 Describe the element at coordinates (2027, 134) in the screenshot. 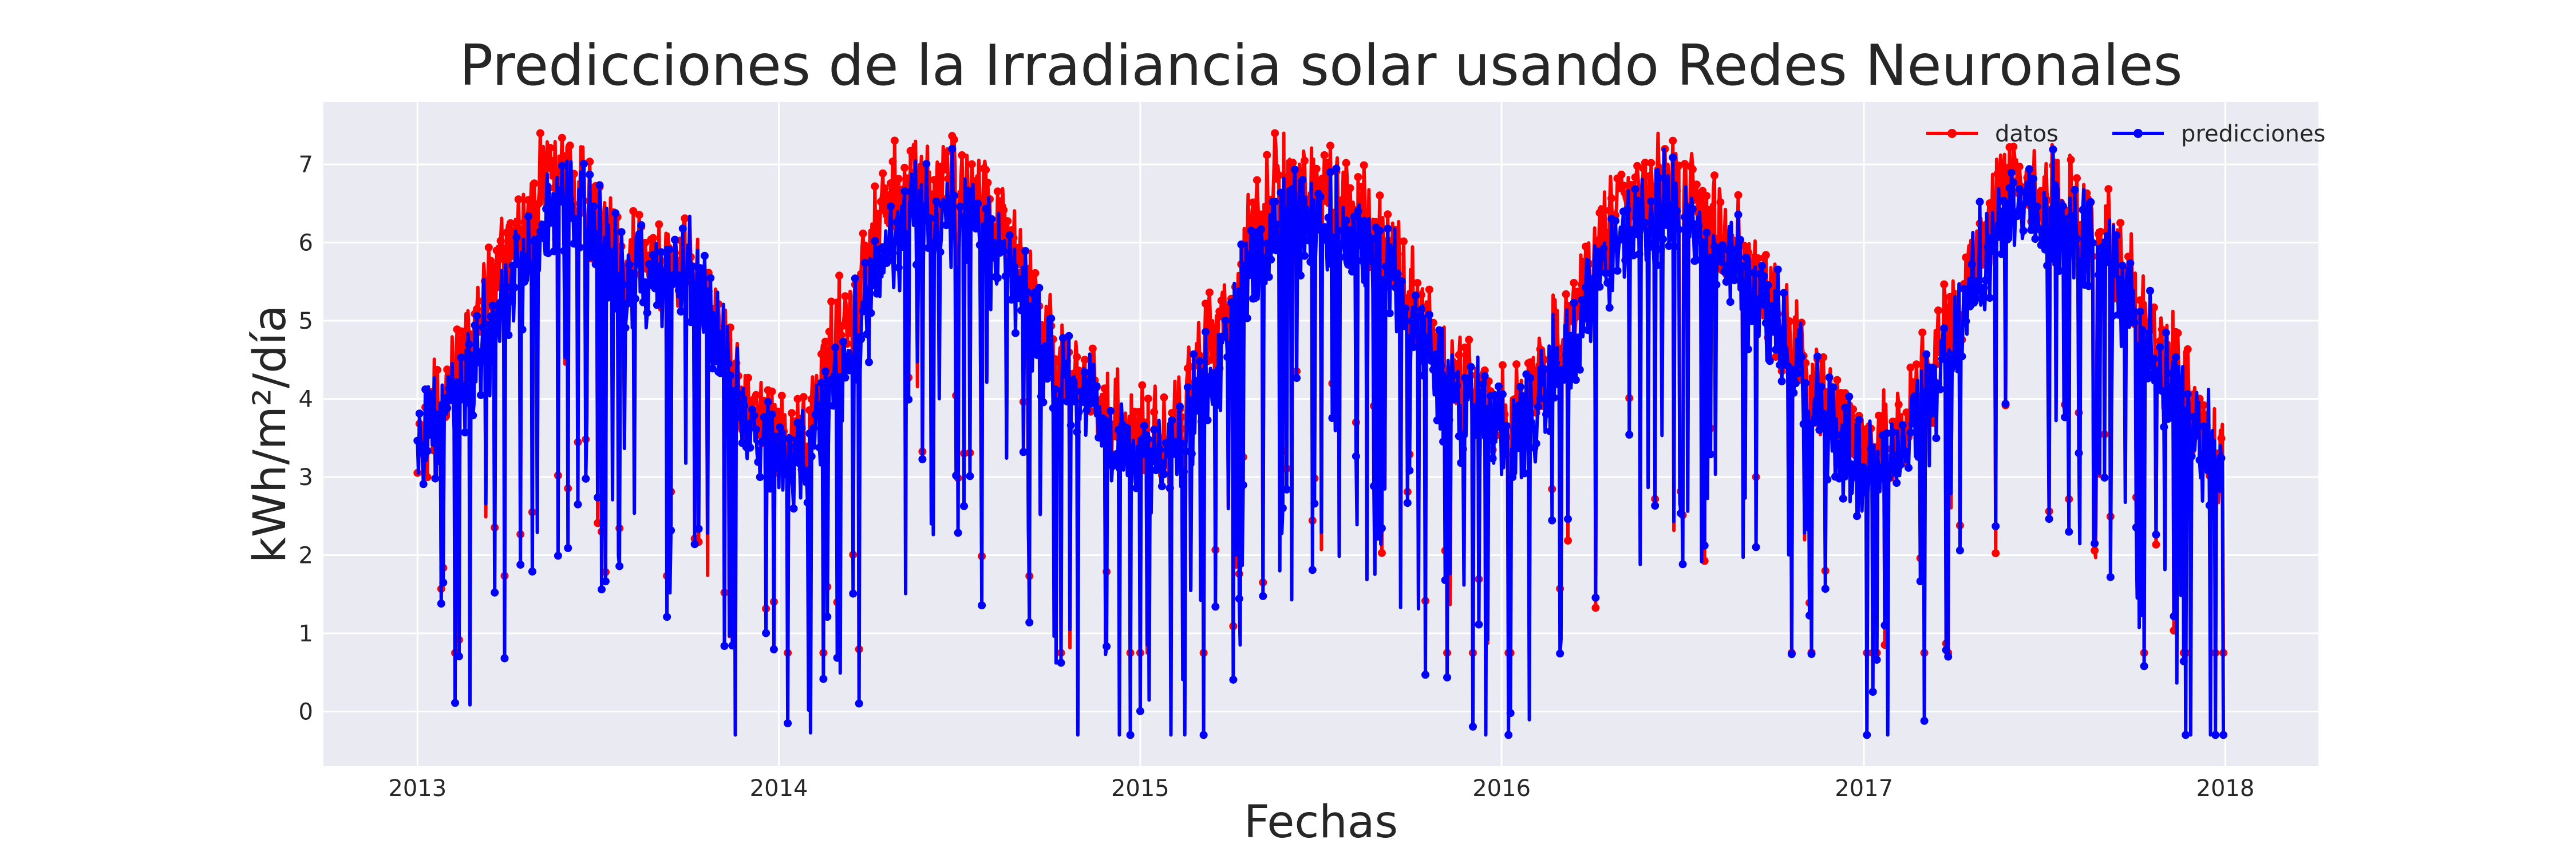

I see `legend-label-datos: datos` at that location.